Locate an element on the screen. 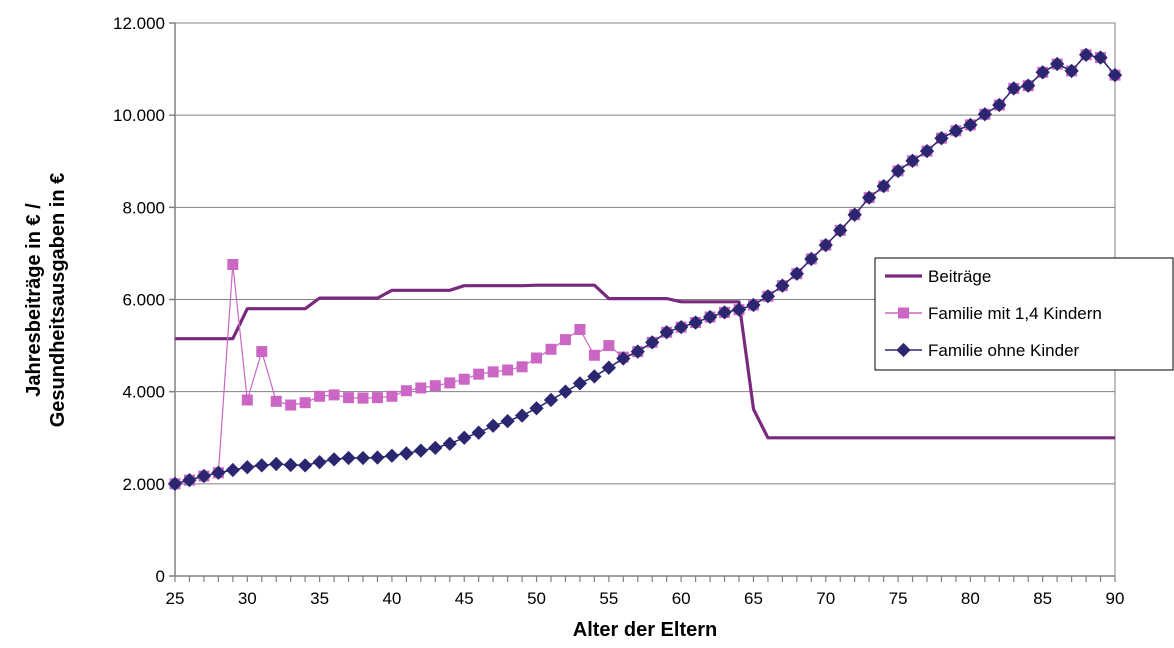 The height and width of the screenshot is (648, 1174). x-tick-label: 50 is located at coordinates (536, 598).